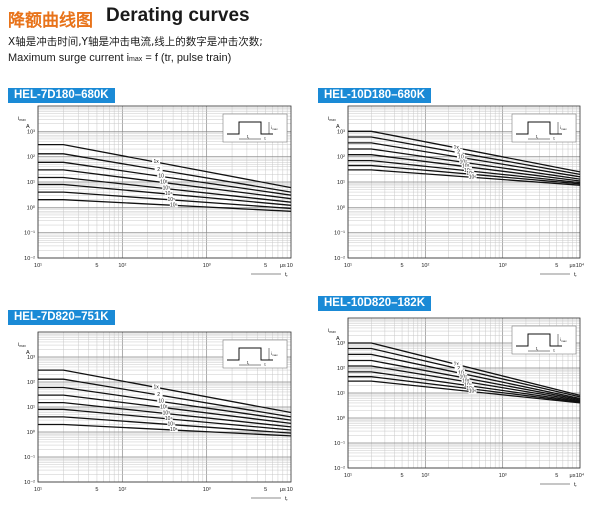  I want to click on chart-title: HEL-7D820–751K, so click(61, 317).